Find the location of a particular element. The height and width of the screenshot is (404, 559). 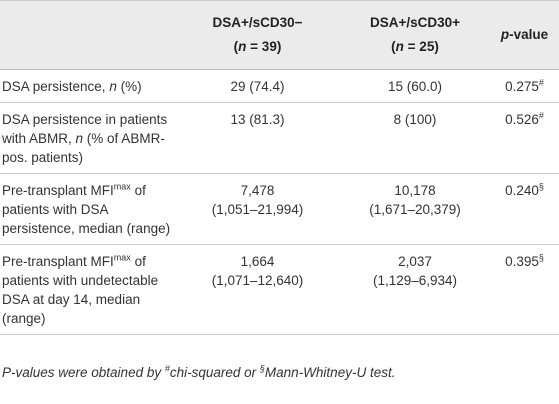

cell-line: 8 (100) is located at coordinates (415, 119).